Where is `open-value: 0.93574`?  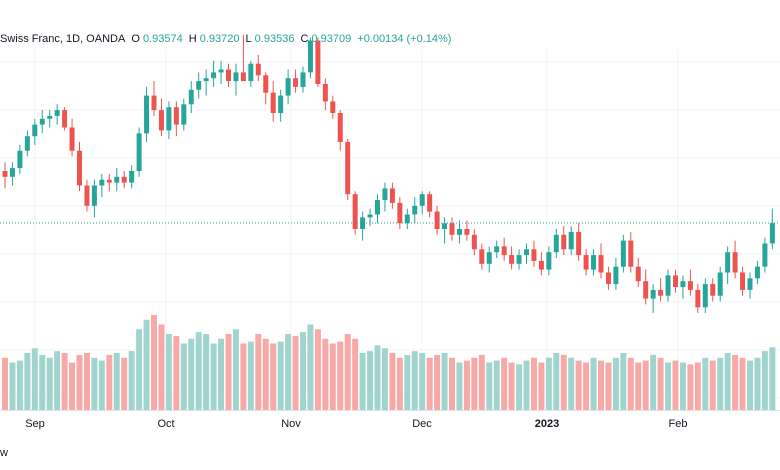
open-value: 0.93574 is located at coordinates (162, 39).